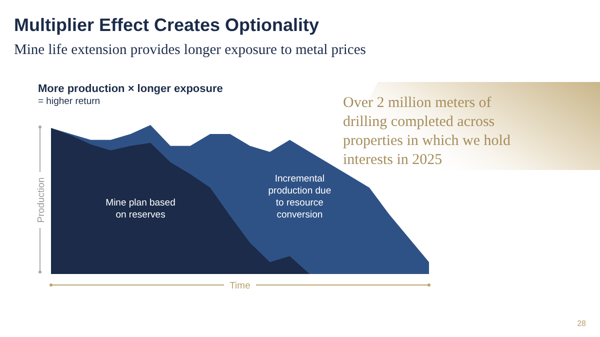 The height and width of the screenshot is (337, 600). I want to click on text: More production × longer exposure, so click(130, 89).